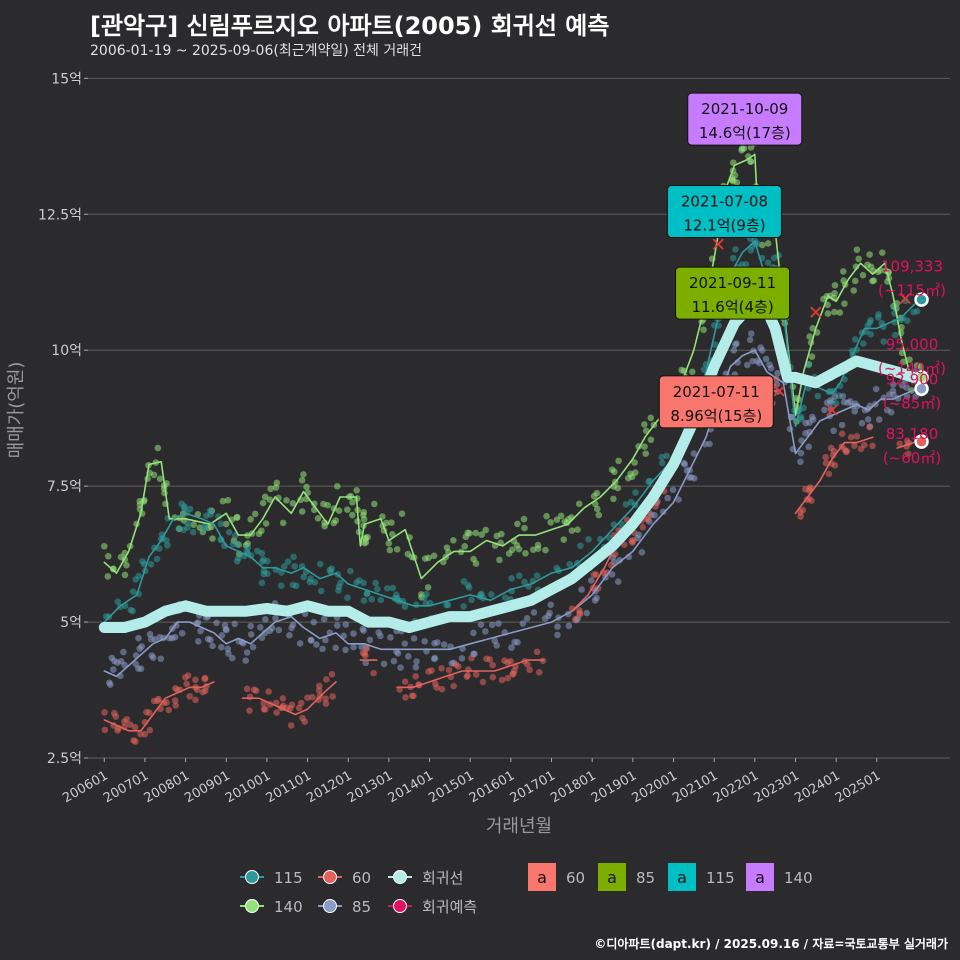 The image size is (960, 960). Describe the element at coordinates (745, 133) in the screenshot. I see `annotation-price: 14.6억(17층)` at that location.